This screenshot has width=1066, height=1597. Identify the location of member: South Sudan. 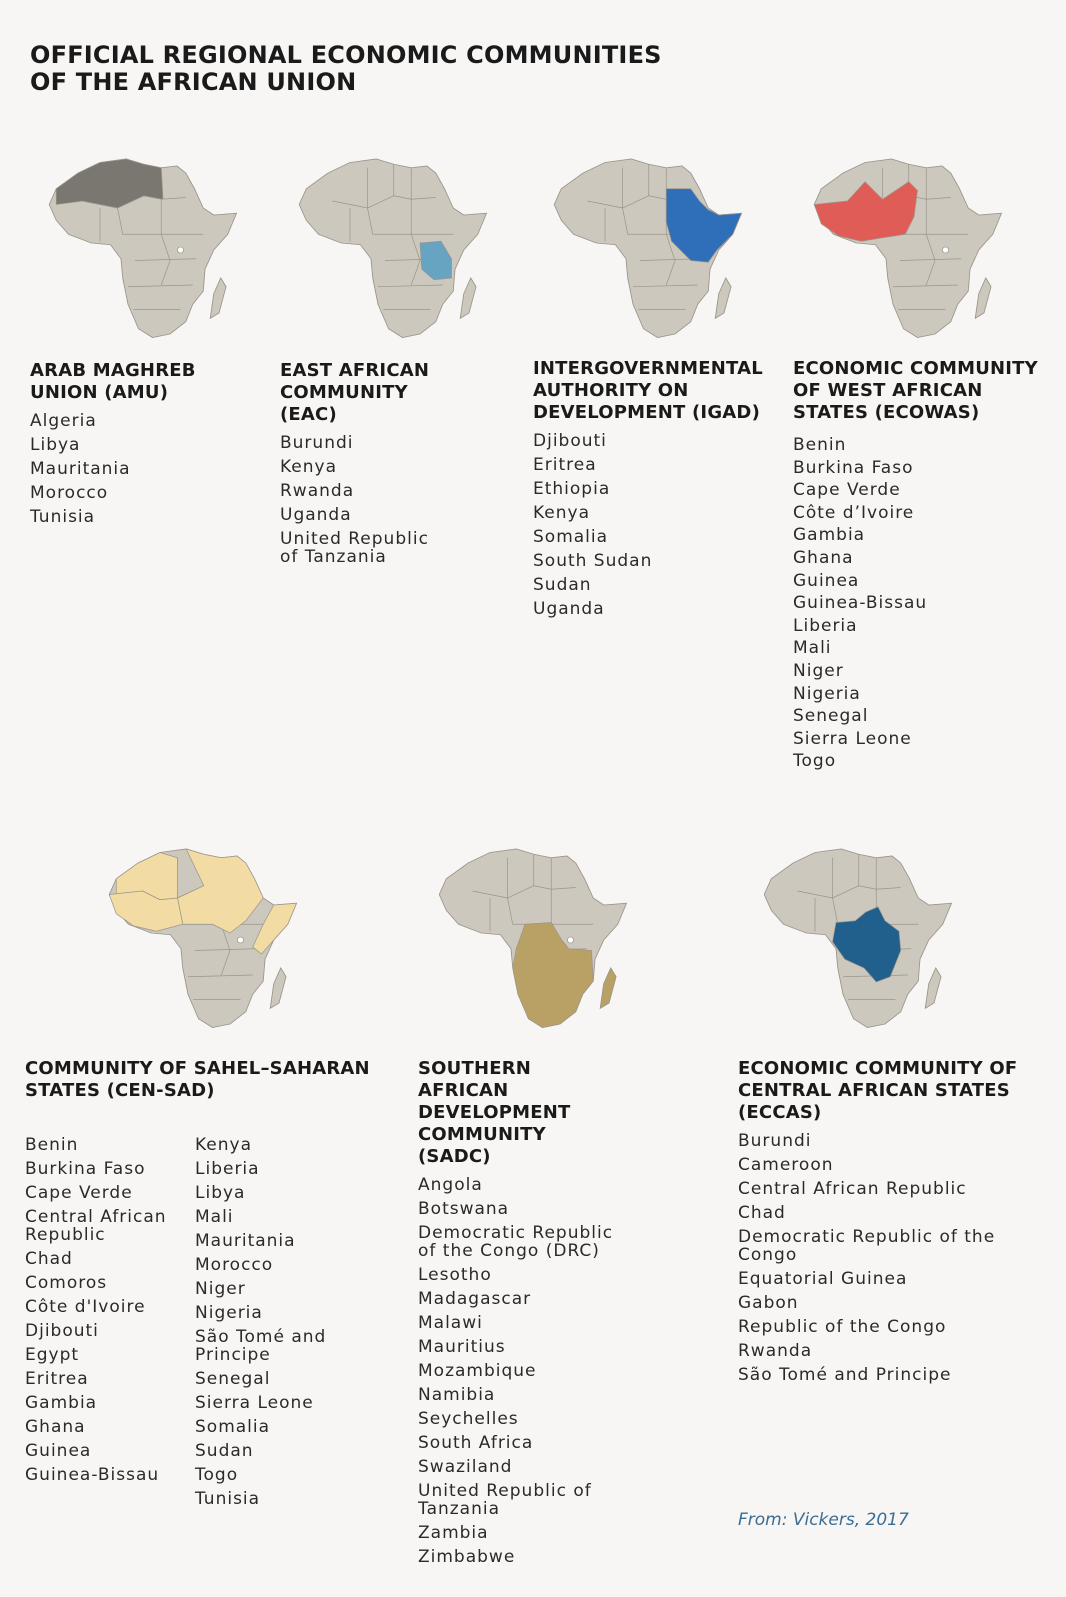
(593, 561).